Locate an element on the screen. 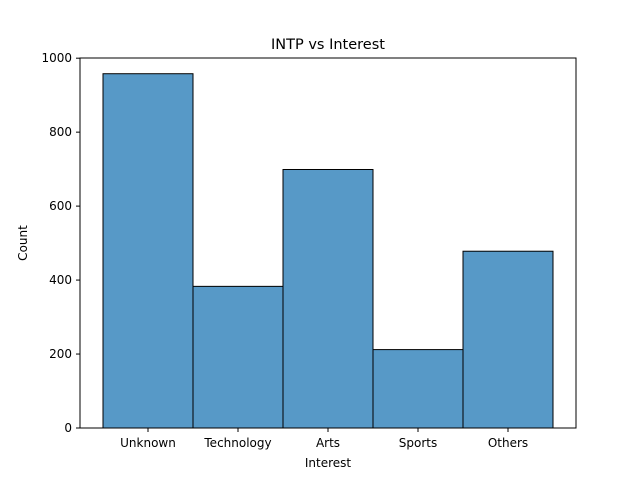  y-tick-label: 0 is located at coordinates (68, 428).